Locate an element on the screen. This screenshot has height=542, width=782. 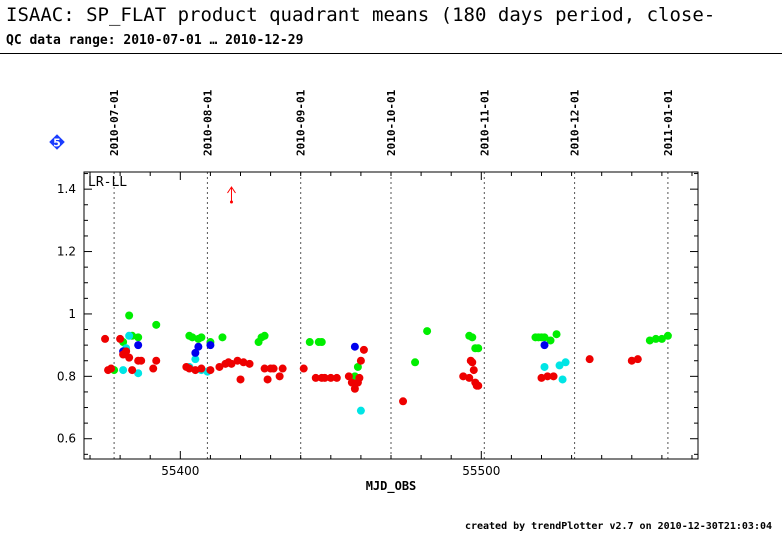
badge-number: 5 is located at coordinates (57, 143).